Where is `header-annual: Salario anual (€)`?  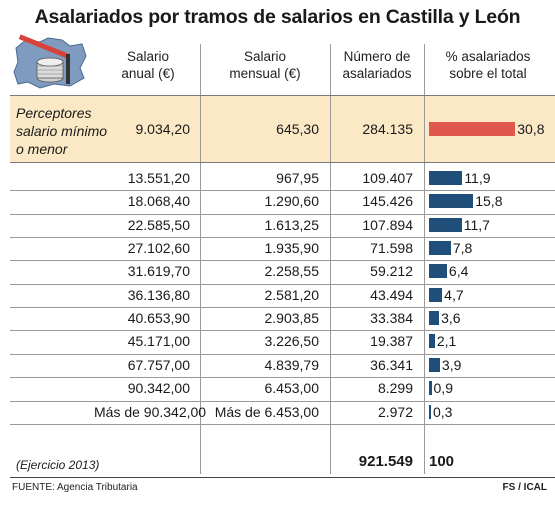 header-annual: Salario anual (€) is located at coordinates (148, 65).